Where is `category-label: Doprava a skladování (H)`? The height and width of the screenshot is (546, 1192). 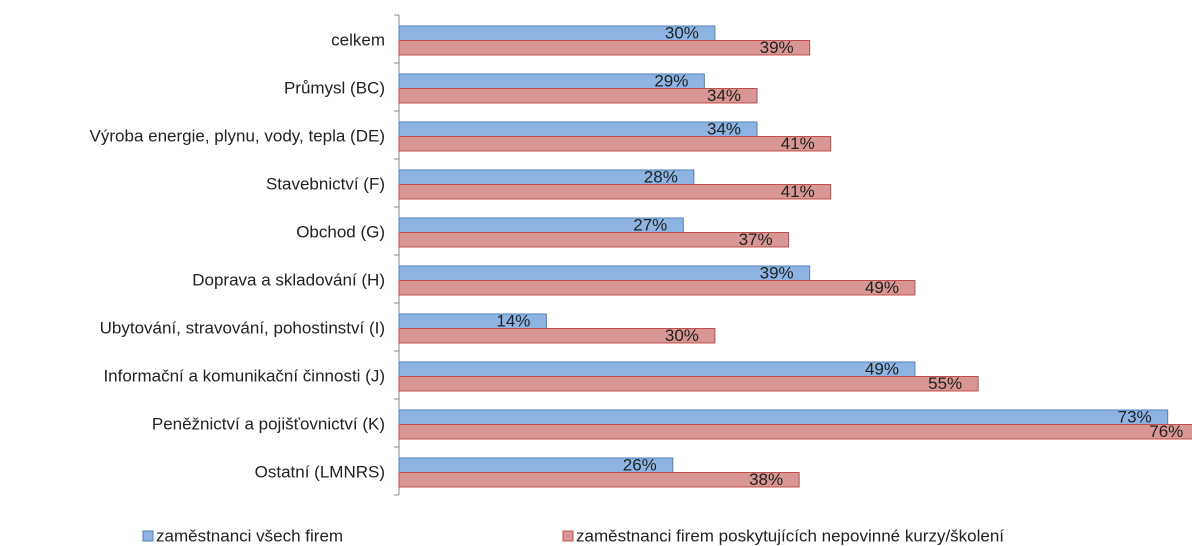 category-label: Doprava a skladování (H) is located at coordinates (288, 279).